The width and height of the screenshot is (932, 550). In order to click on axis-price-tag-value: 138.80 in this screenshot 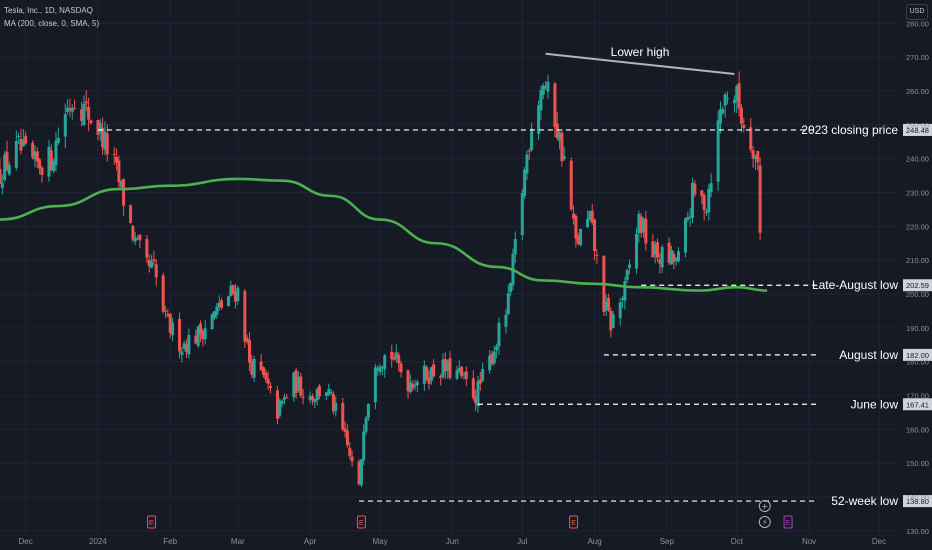, I will do `click(917, 501)`.